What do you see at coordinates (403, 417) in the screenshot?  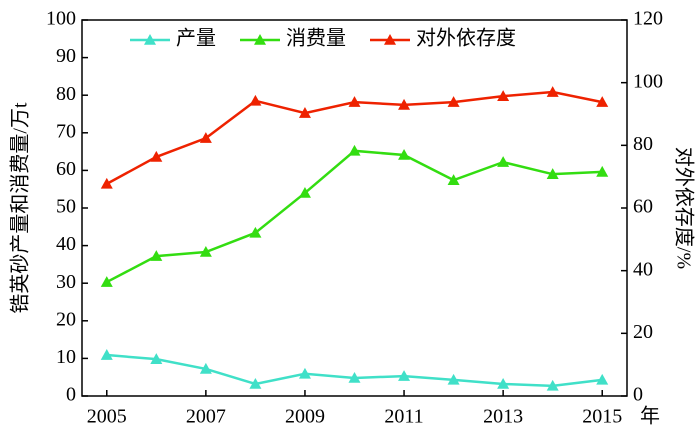 I see `x-tick-label: 2011` at bounding box center [403, 417].